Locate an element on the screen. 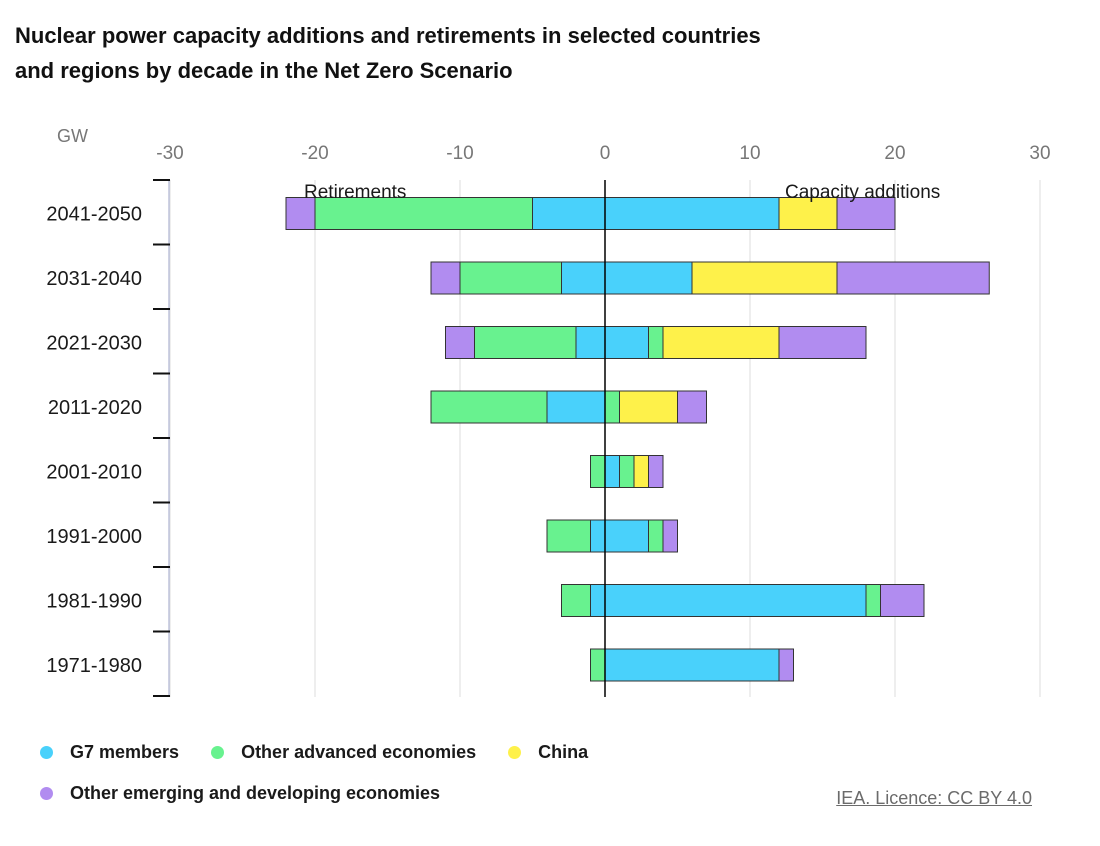 This screenshot has height=846, width=1100. legend-item-other-advanced: Other advanced economies is located at coordinates (343, 752).